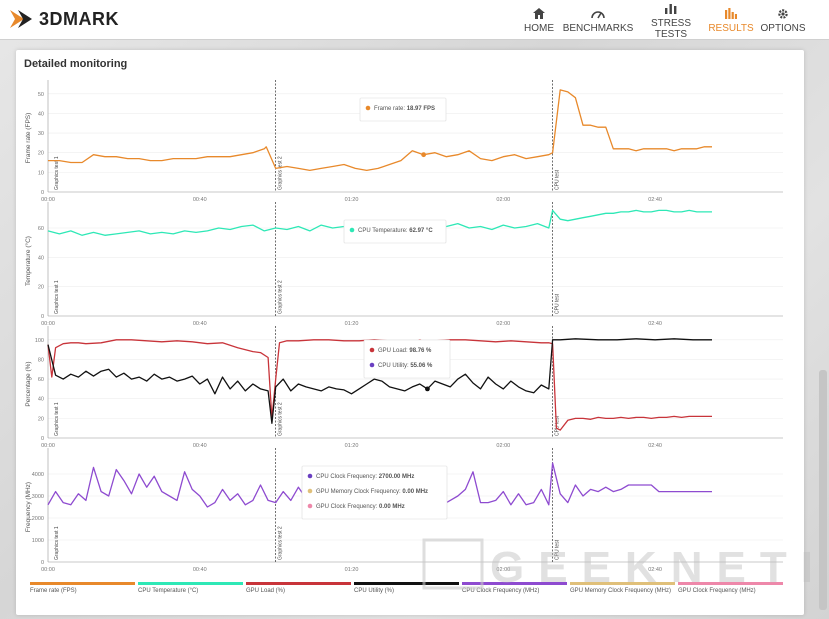 The height and width of the screenshot is (619, 829). What do you see at coordinates (717, 591) in the screenshot?
I see `legend-label: GPU Clock Frequency (MHz)` at bounding box center [717, 591].